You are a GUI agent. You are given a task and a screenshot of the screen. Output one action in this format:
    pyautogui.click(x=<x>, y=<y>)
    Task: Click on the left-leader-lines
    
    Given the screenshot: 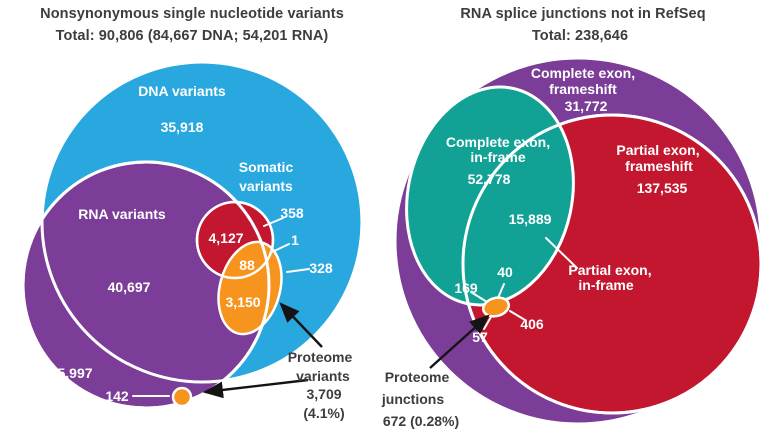 What is the action you would take?
    pyautogui.click(x=221, y=307)
    